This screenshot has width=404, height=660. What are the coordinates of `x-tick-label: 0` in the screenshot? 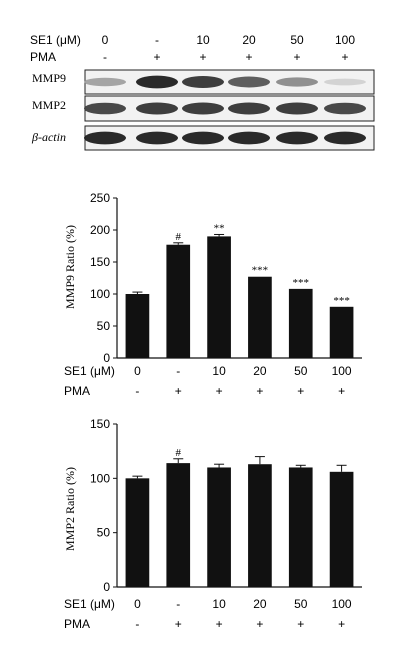 It's located at (137, 371).